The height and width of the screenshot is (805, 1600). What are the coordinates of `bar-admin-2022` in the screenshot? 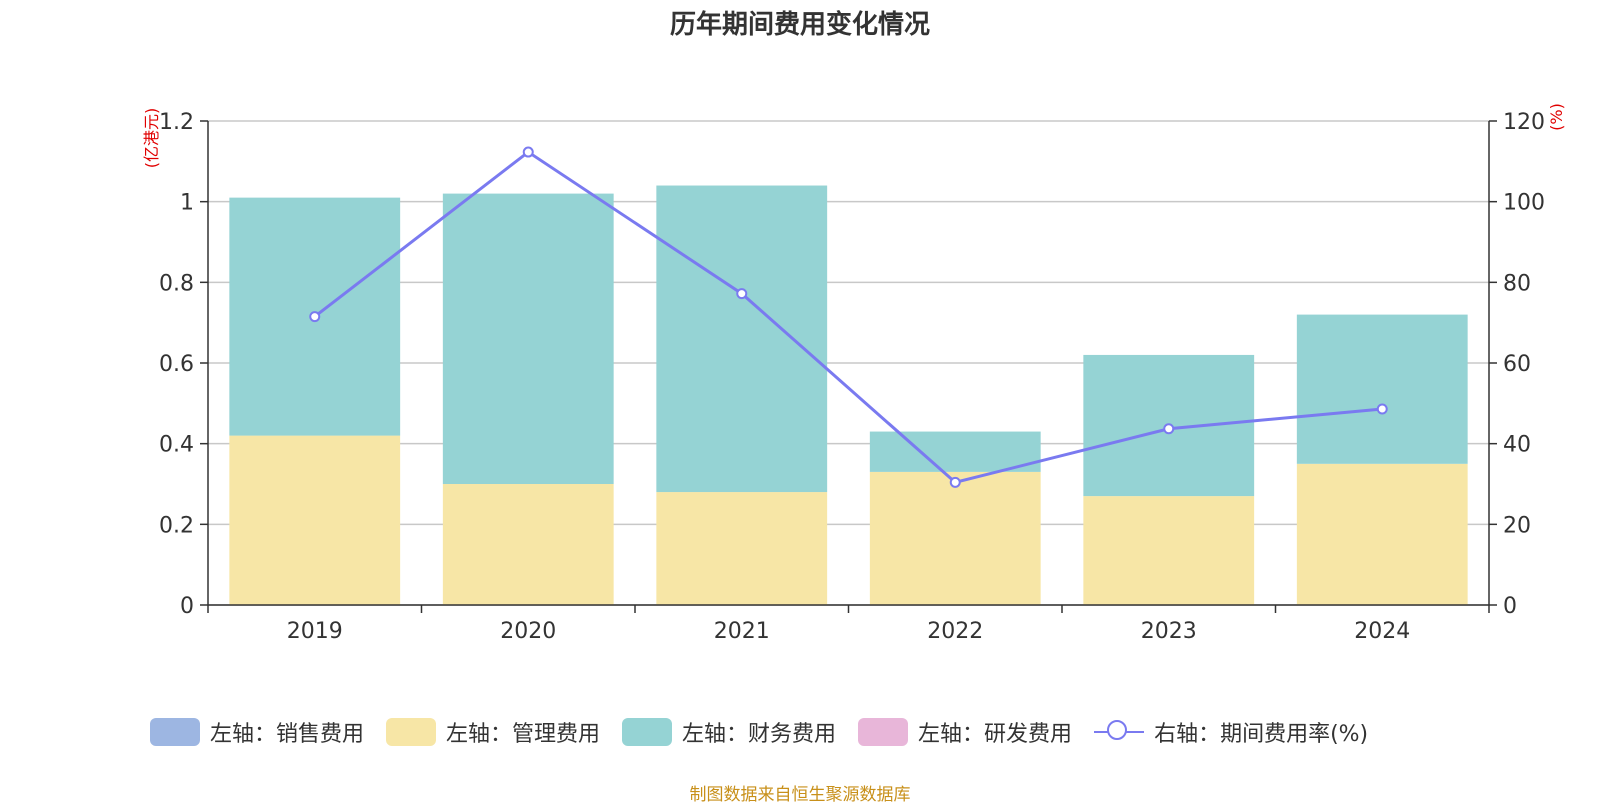 It's located at (955, 538).